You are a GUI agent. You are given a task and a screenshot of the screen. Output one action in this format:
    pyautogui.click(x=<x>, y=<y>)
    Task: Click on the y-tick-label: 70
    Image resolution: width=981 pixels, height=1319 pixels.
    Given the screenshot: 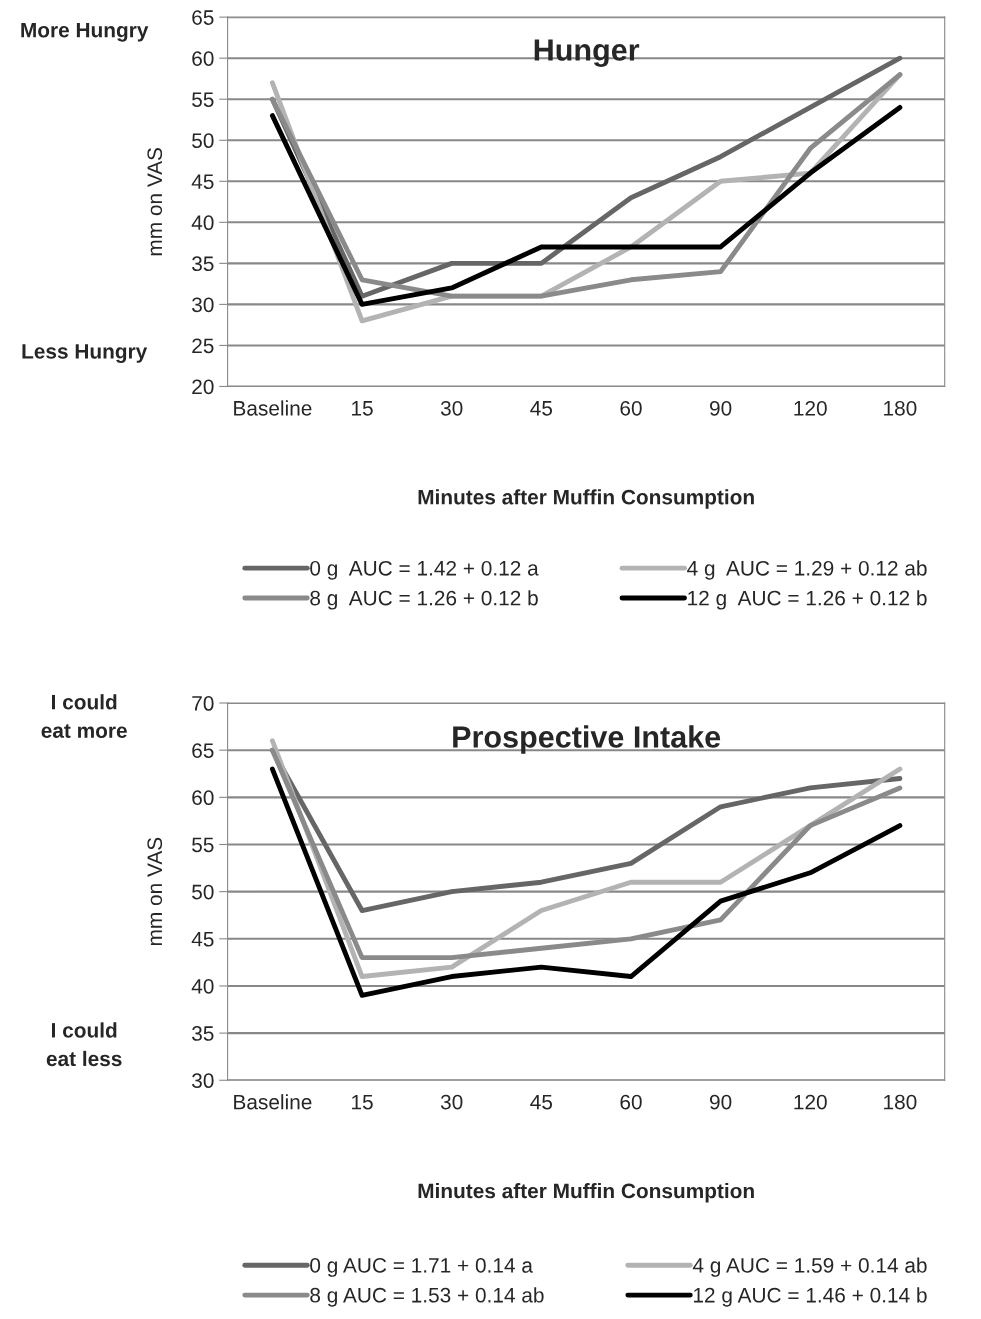 What is the action you would take?
    pyautogui.click(x=203, y=703)
    